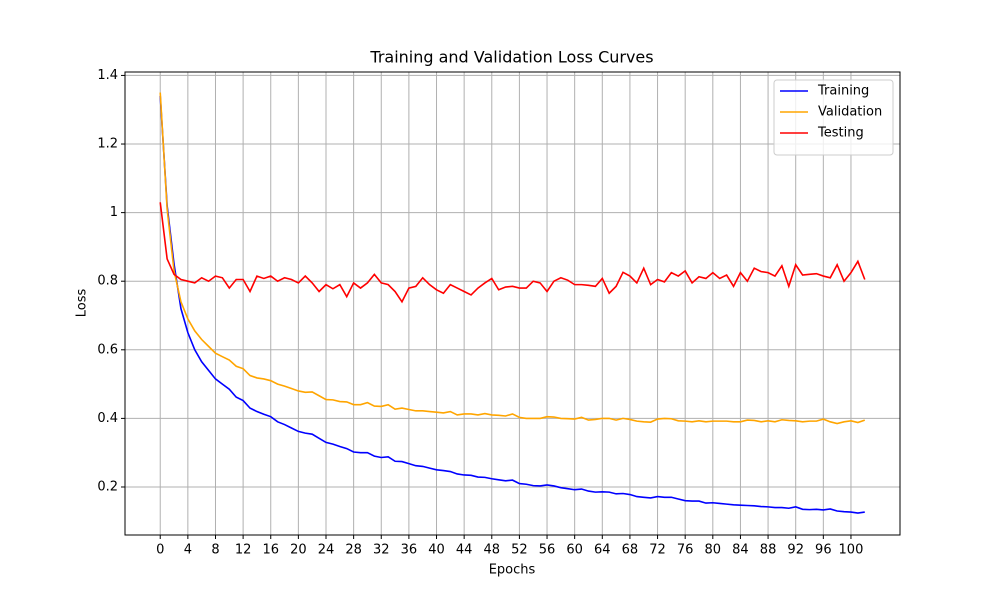 The width and height of the screenshot is (1000, 604). What do you see at coordinates (270, 550) in the screenshot?
I see `x-tick-label: 16` at bounding box center [270, 550].